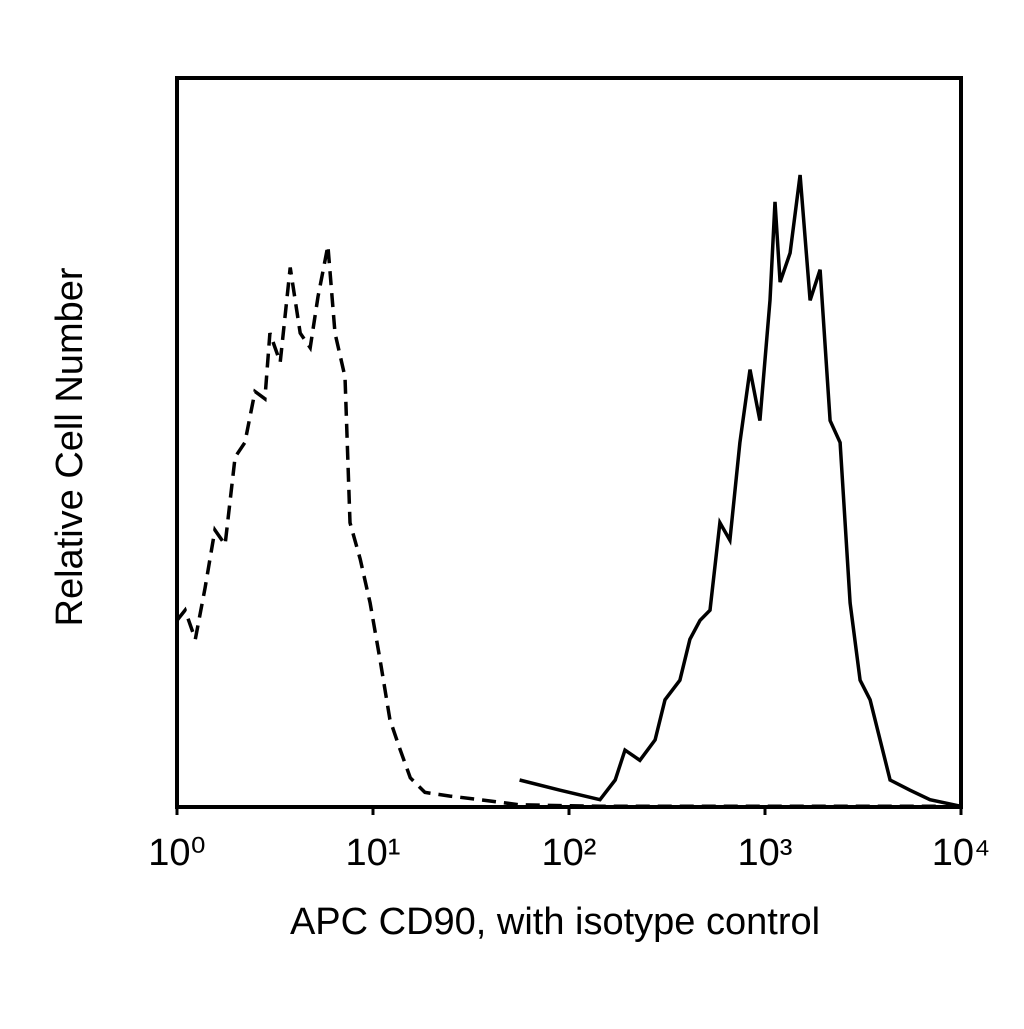  What do you see at coordinates (373, 853) in the screenshot?
I see `x-tick-label: 10¹` at bounding box center [373, 853].